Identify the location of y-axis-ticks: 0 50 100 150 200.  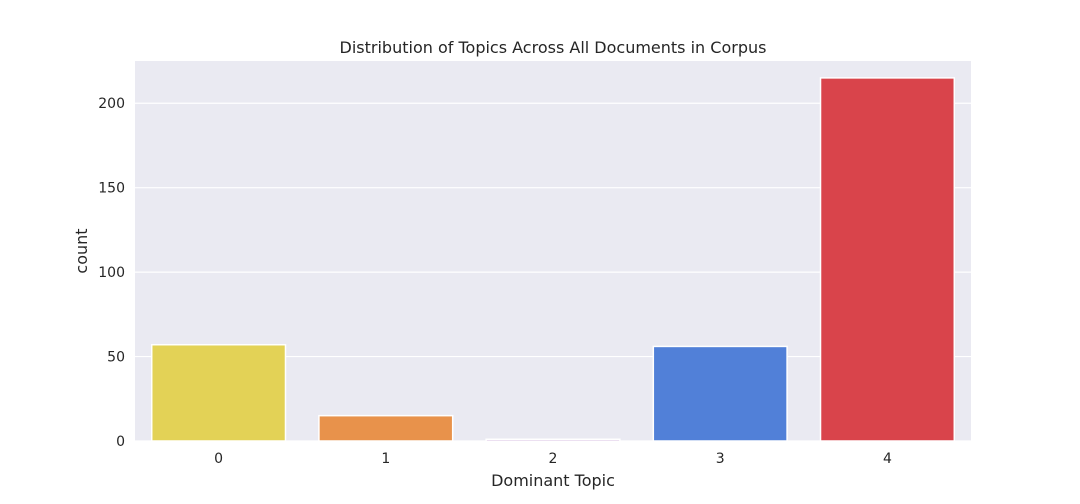
(111, 273).